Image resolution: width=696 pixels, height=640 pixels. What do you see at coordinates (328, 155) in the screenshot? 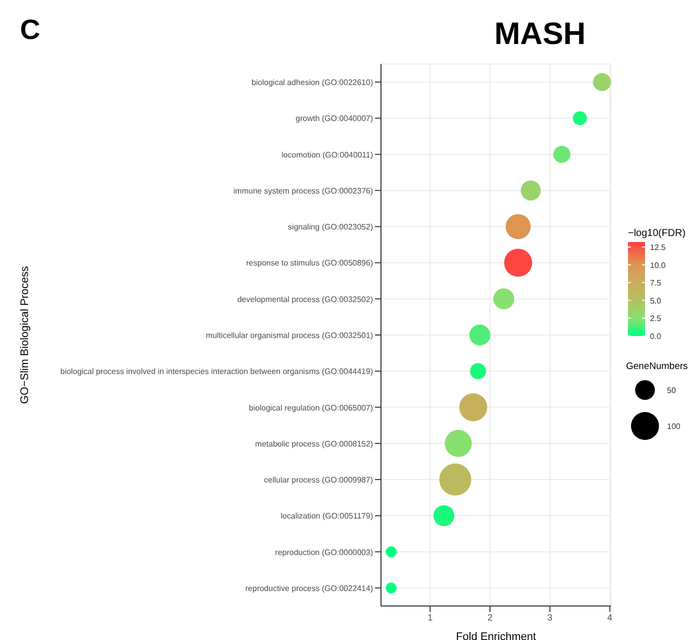
I see `y-tick-label: locomotion (GO:0040011)` at bounding box center [328, 155].